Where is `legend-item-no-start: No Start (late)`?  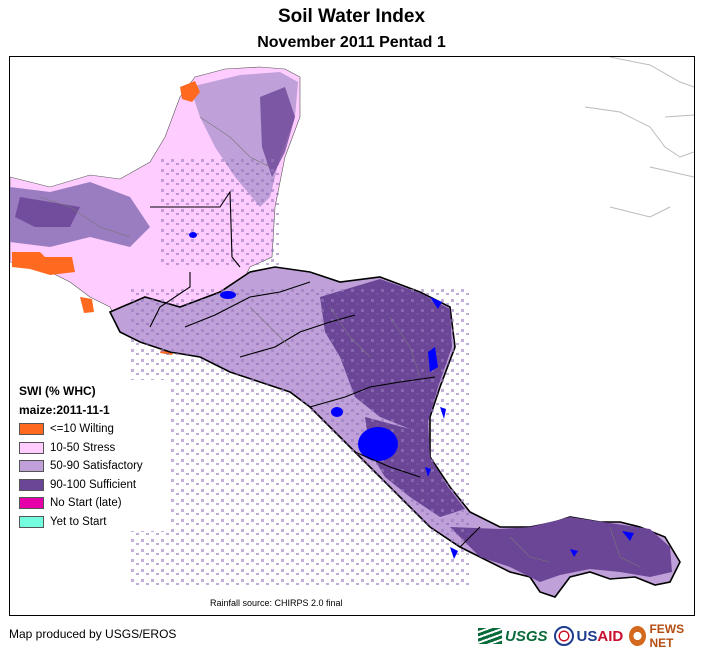 legend-item-no-start: No Start (late) is located at coordinates (94, 503).